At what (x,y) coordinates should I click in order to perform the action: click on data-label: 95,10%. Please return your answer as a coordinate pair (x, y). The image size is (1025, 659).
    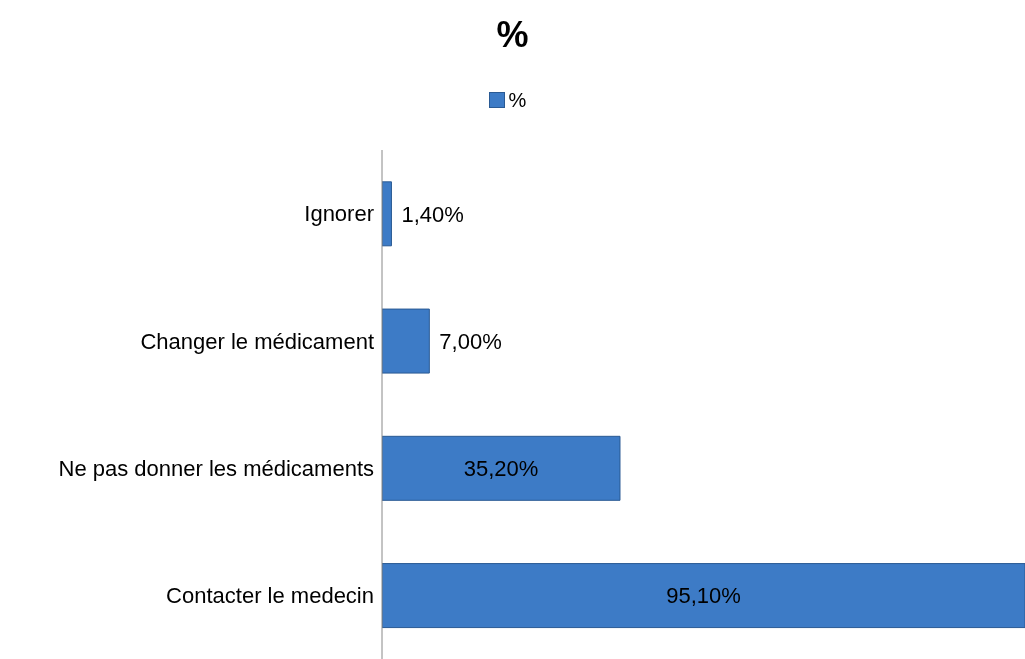
    Looking at the image, I should click on (703, 596).